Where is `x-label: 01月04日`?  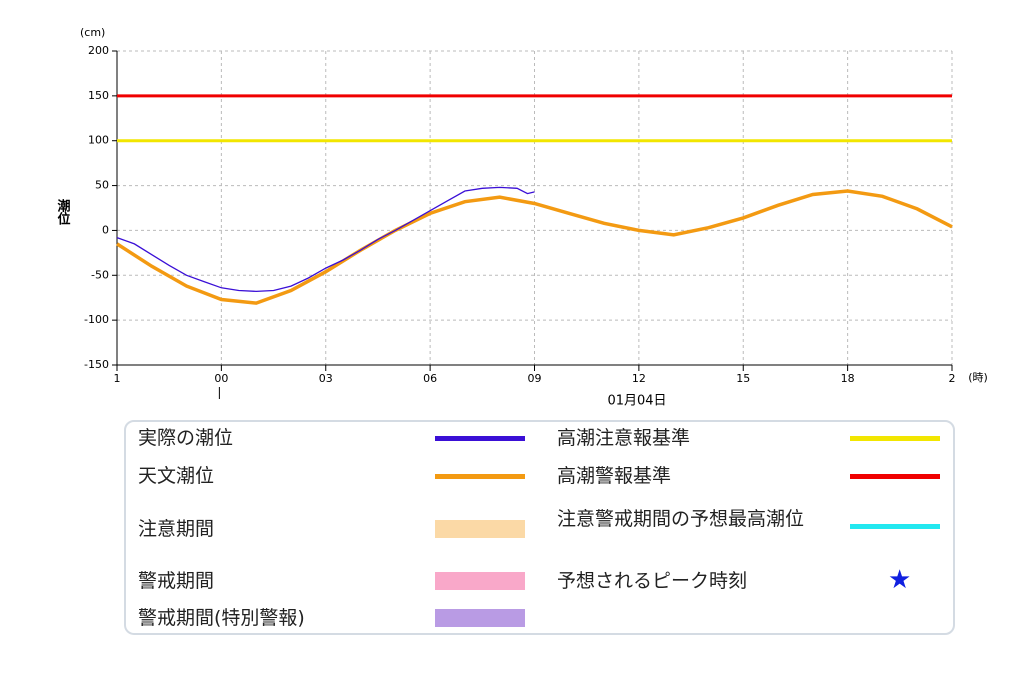
x-label: 01月04日 is located at coordinates (636, 401).